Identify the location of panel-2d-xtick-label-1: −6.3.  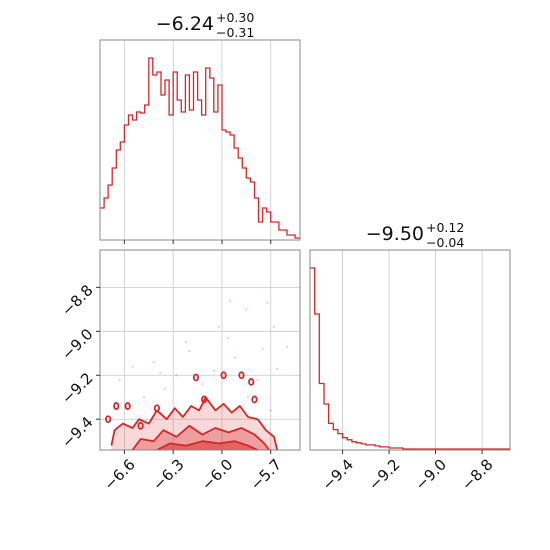
(168, 474).